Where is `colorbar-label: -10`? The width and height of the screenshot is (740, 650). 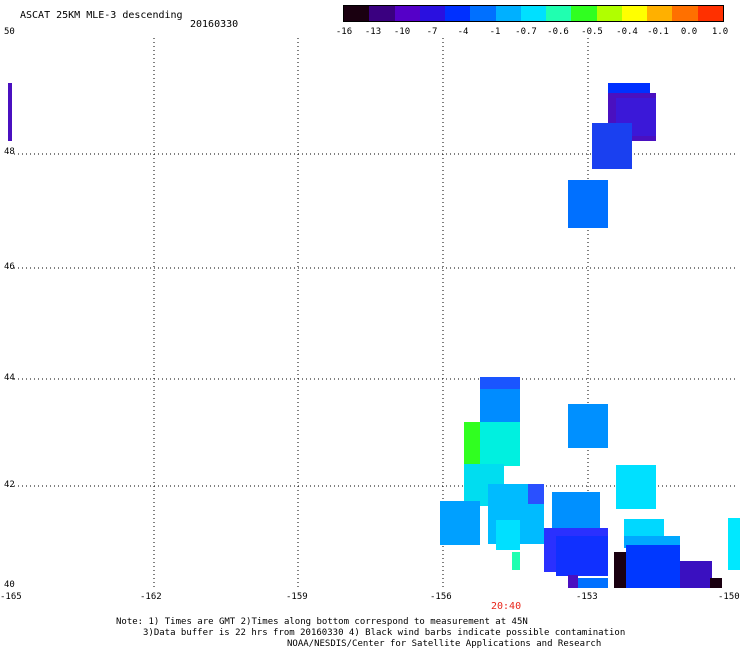 colorbar-label: -10 is located at coordinates (402, 32).